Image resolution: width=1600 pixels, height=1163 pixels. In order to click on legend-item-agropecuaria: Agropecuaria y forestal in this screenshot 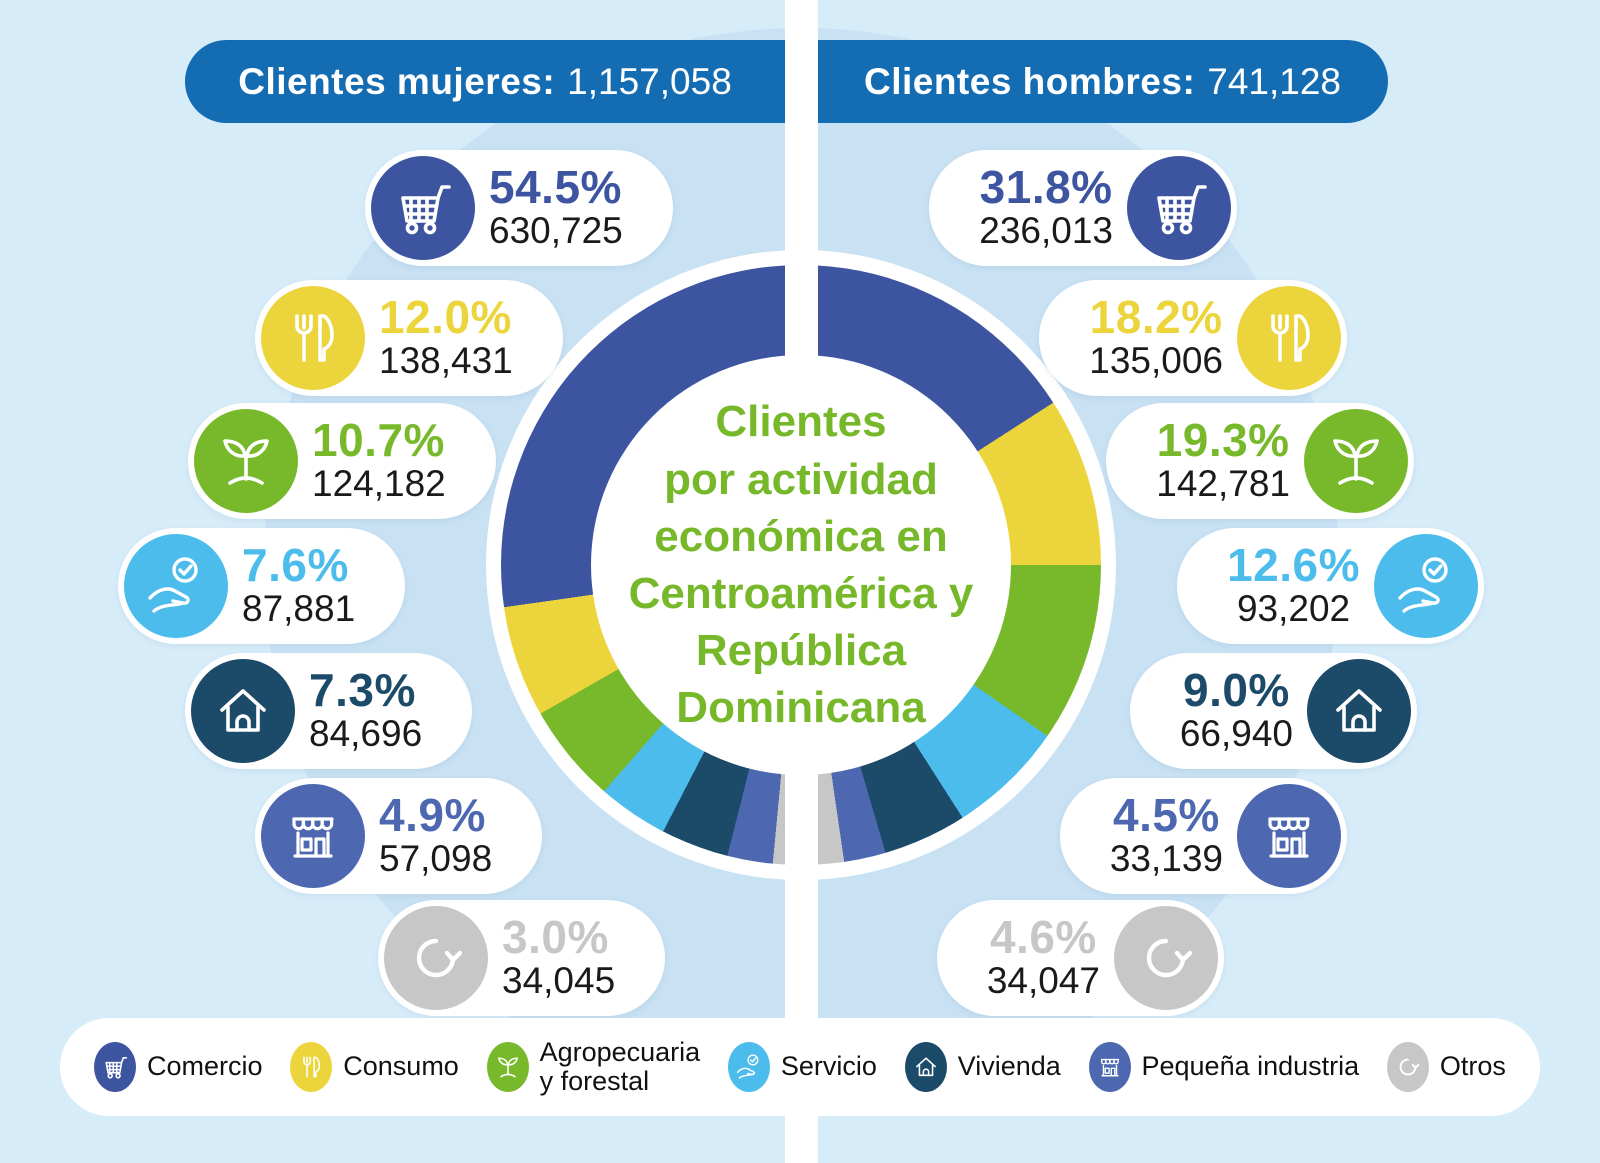, I will do `click(593, 1066)`.